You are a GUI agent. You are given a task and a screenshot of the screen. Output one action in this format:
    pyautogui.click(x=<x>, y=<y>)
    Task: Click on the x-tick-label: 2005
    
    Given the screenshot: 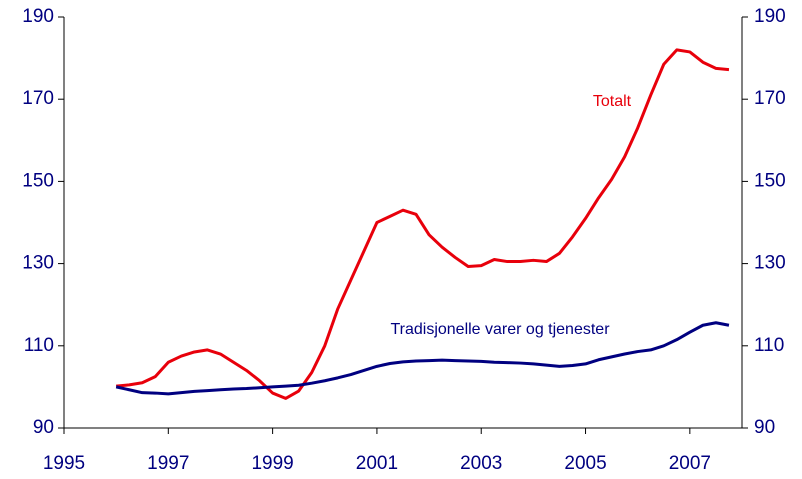 What is the action you would take?
    pyautogui.click(x=585, y=463)
    